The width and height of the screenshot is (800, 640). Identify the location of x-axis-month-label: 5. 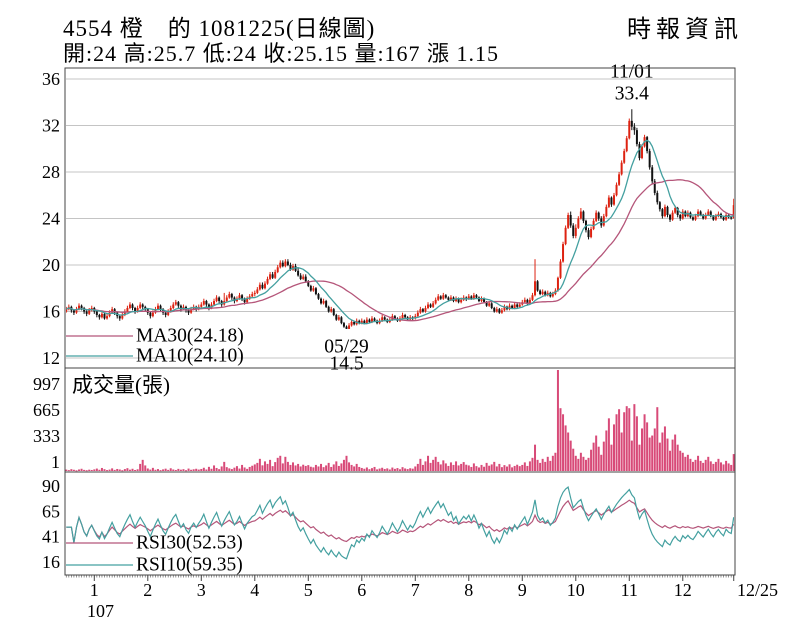
(308, 590).